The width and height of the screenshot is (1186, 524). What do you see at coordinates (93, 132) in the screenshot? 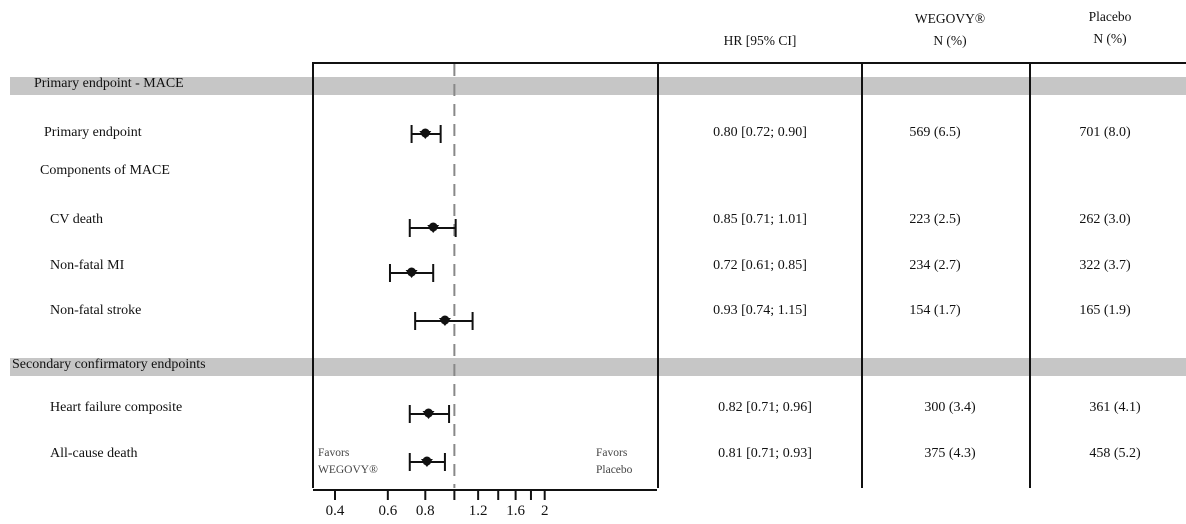
I see `row-label: Primary endpoint` at bounding box center [93, 132].